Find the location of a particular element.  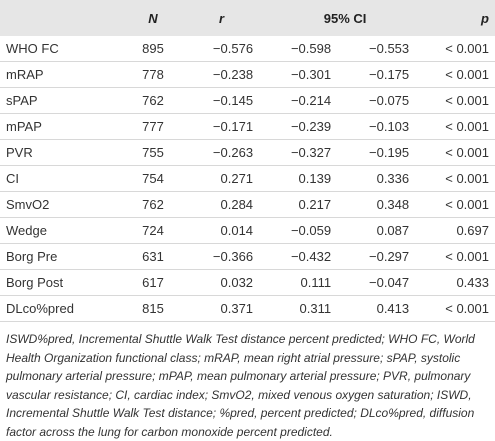

table-cell: −0.145 is located at coordinates (228, 100).